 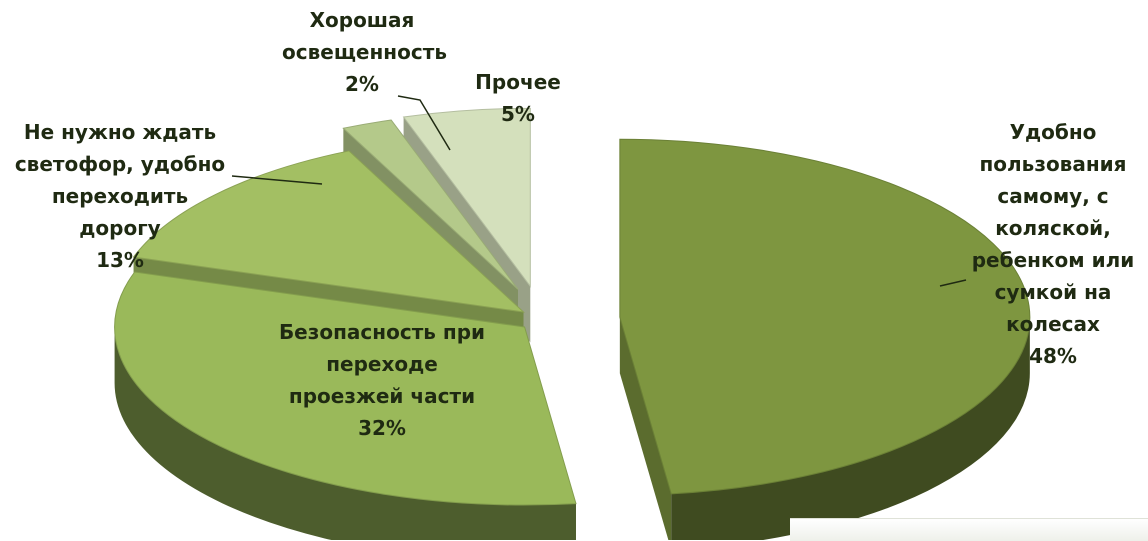 I want to click on pie-slice-4-top, so click(x=466, y=197).